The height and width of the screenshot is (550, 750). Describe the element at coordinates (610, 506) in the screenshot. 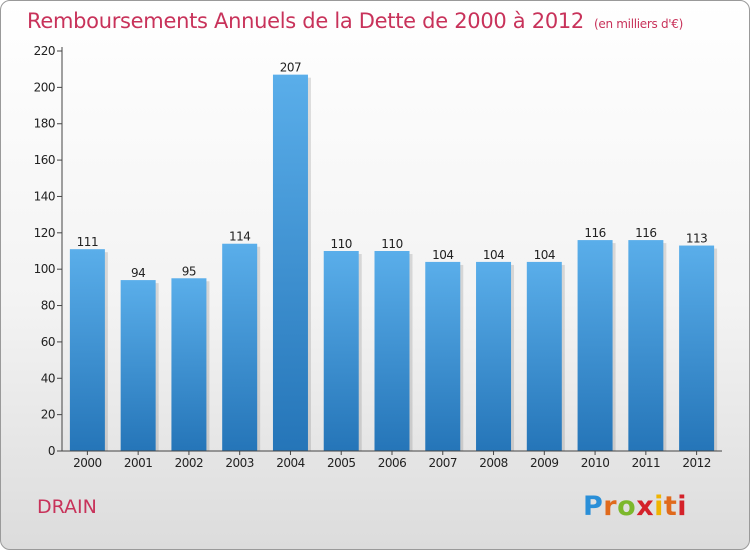

I see `logo-letter: r` at that location.